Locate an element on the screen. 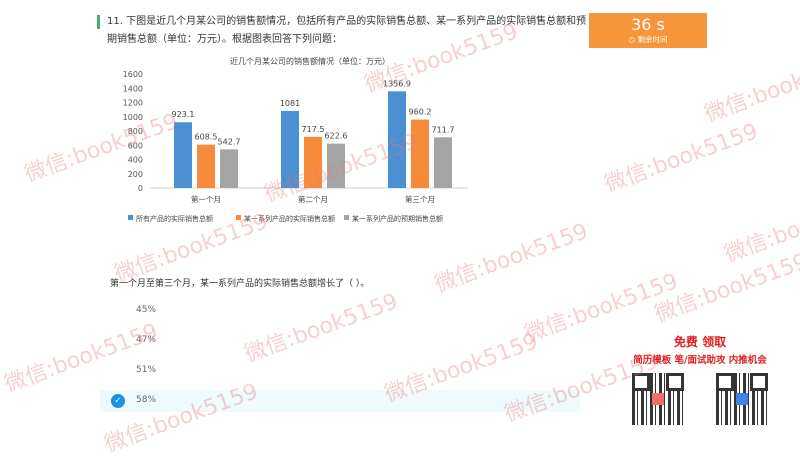 This screenshot has height=459, width=800. data-label: 923.1 is located at coordinates (183, 114).